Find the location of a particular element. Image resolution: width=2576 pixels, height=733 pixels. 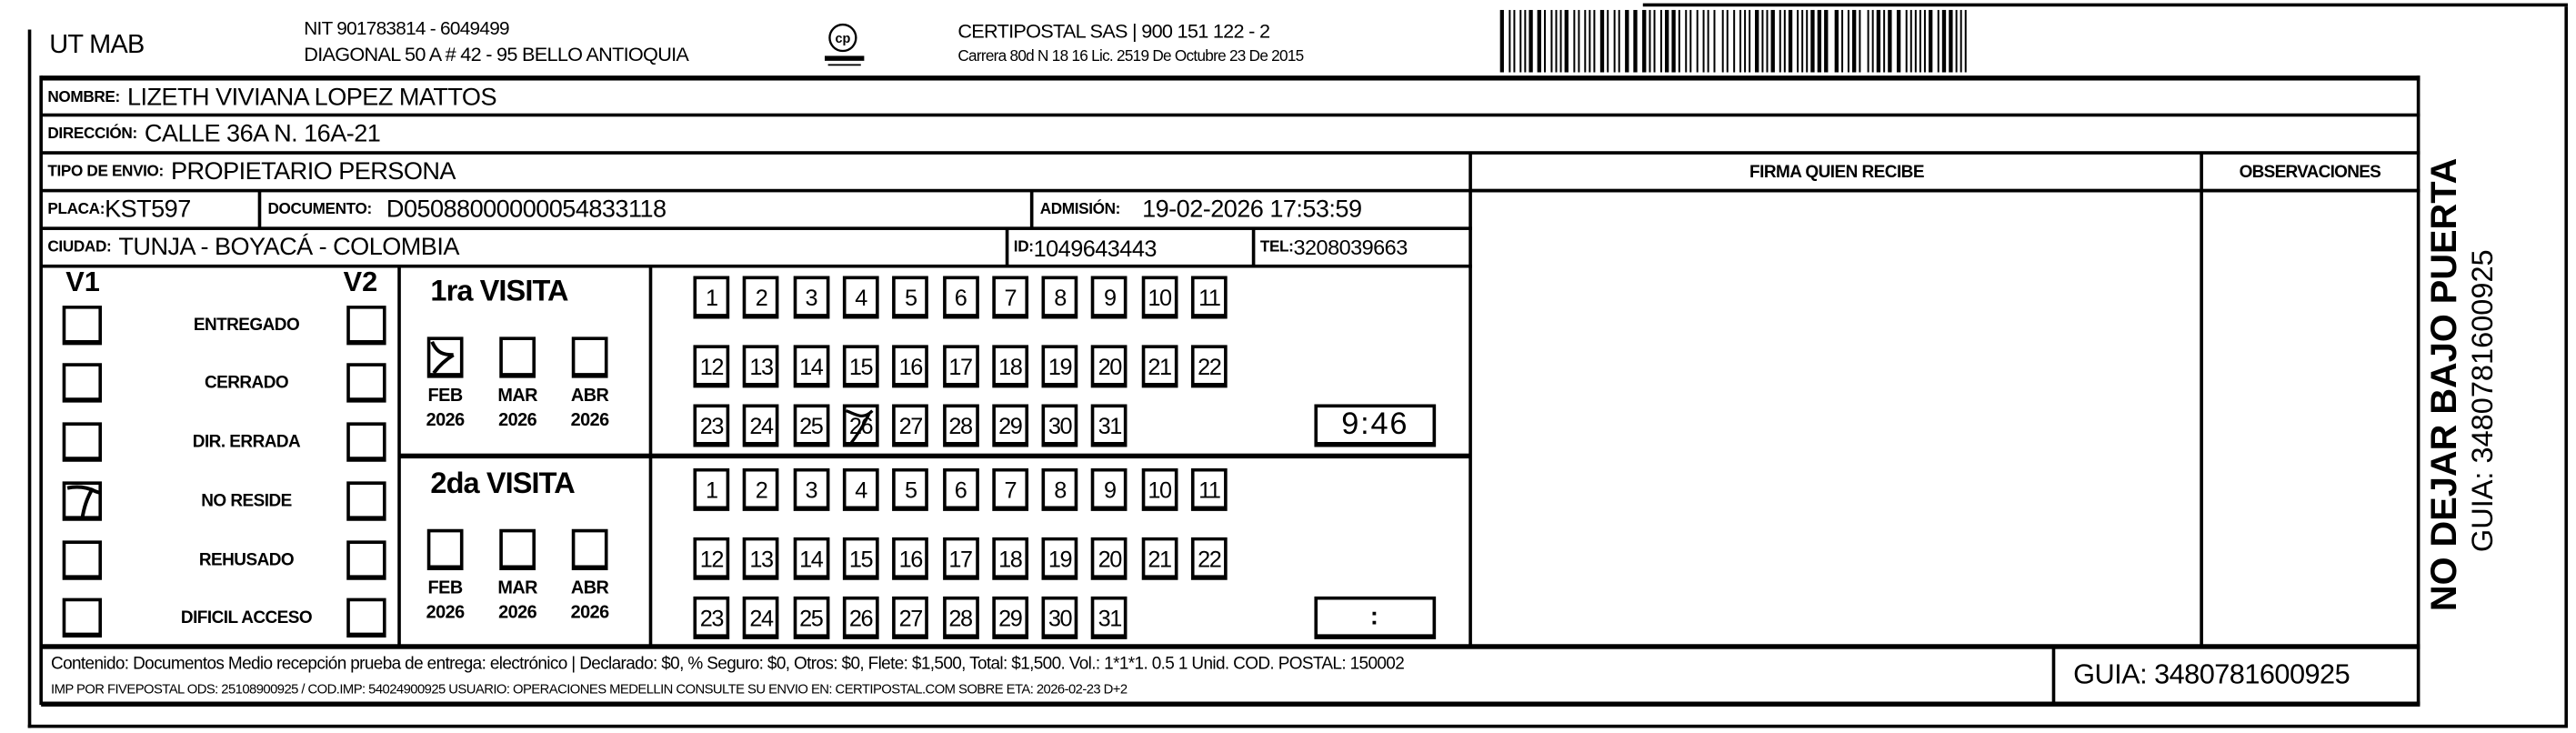

month-label: ABR 2026 is located at coordinates (590, 601).